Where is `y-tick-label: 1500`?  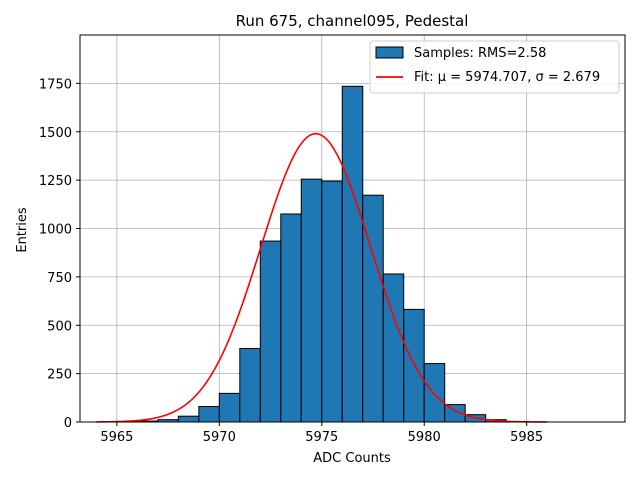 y-tick-label: 1500 is located at coordinates (55, 133).